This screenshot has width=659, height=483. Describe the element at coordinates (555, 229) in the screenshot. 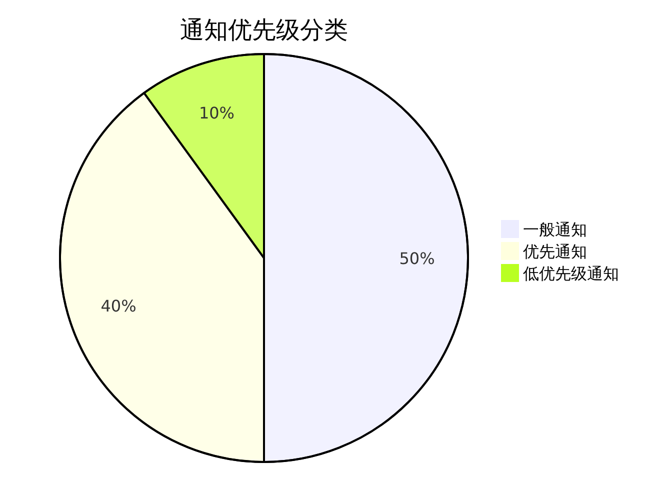

I see `legend-label: 一般通知` at that location.